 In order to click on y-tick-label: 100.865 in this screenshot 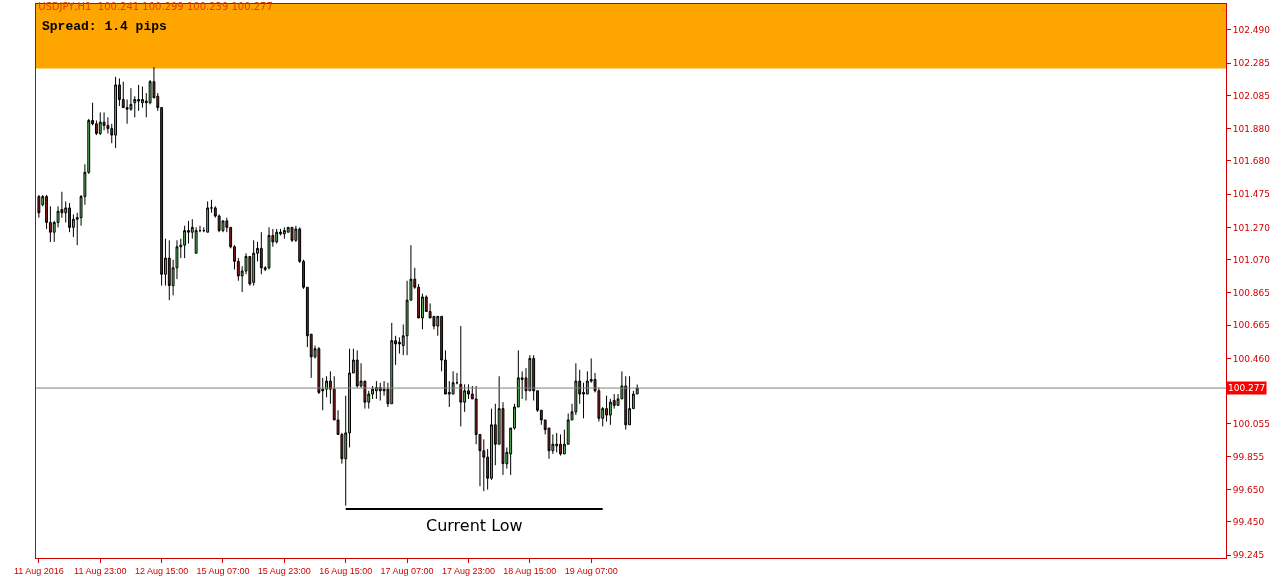, I will do `click(1251, 293)`.